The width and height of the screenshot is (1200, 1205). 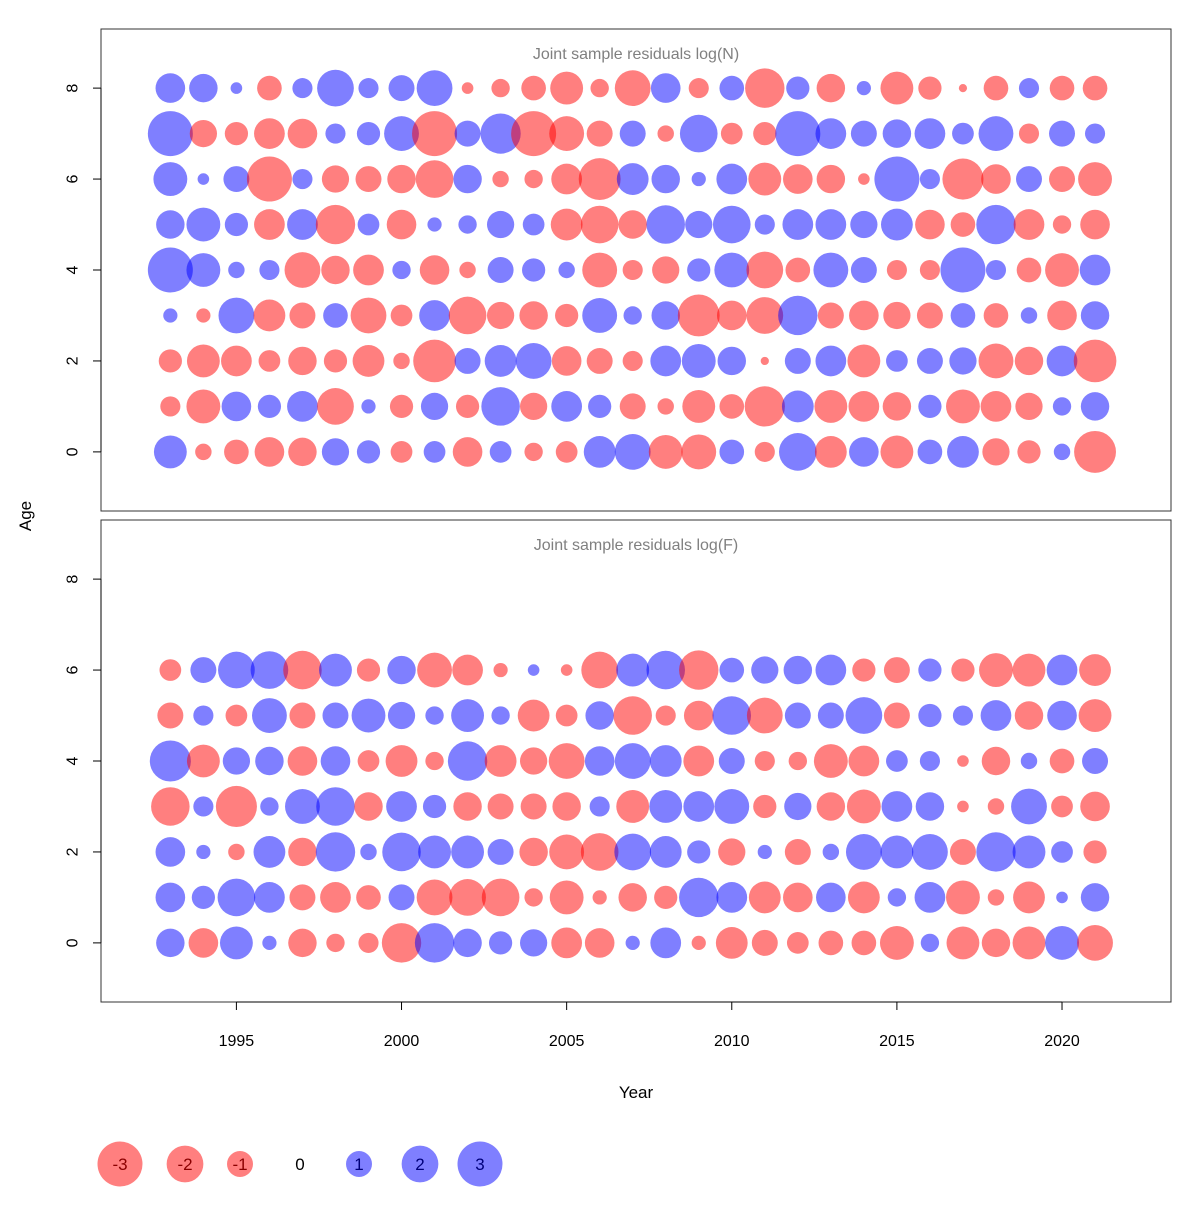 What do you see at coordinates (73, 579) in the screenshot?
I see `y-tick-label: 8` at bounding box center [73, 579].